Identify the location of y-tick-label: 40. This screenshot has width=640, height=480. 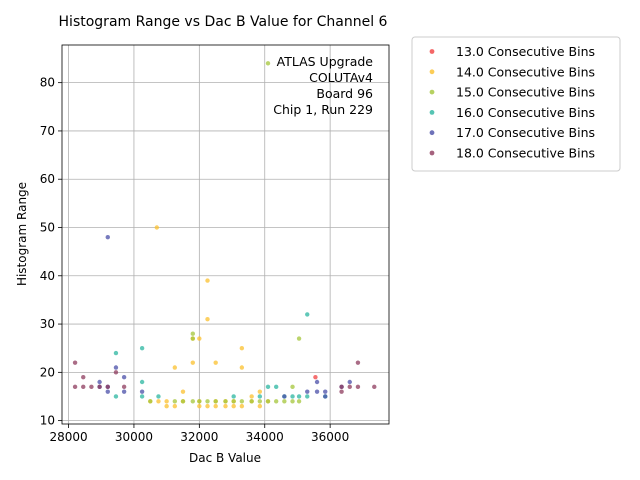
(47, 276).